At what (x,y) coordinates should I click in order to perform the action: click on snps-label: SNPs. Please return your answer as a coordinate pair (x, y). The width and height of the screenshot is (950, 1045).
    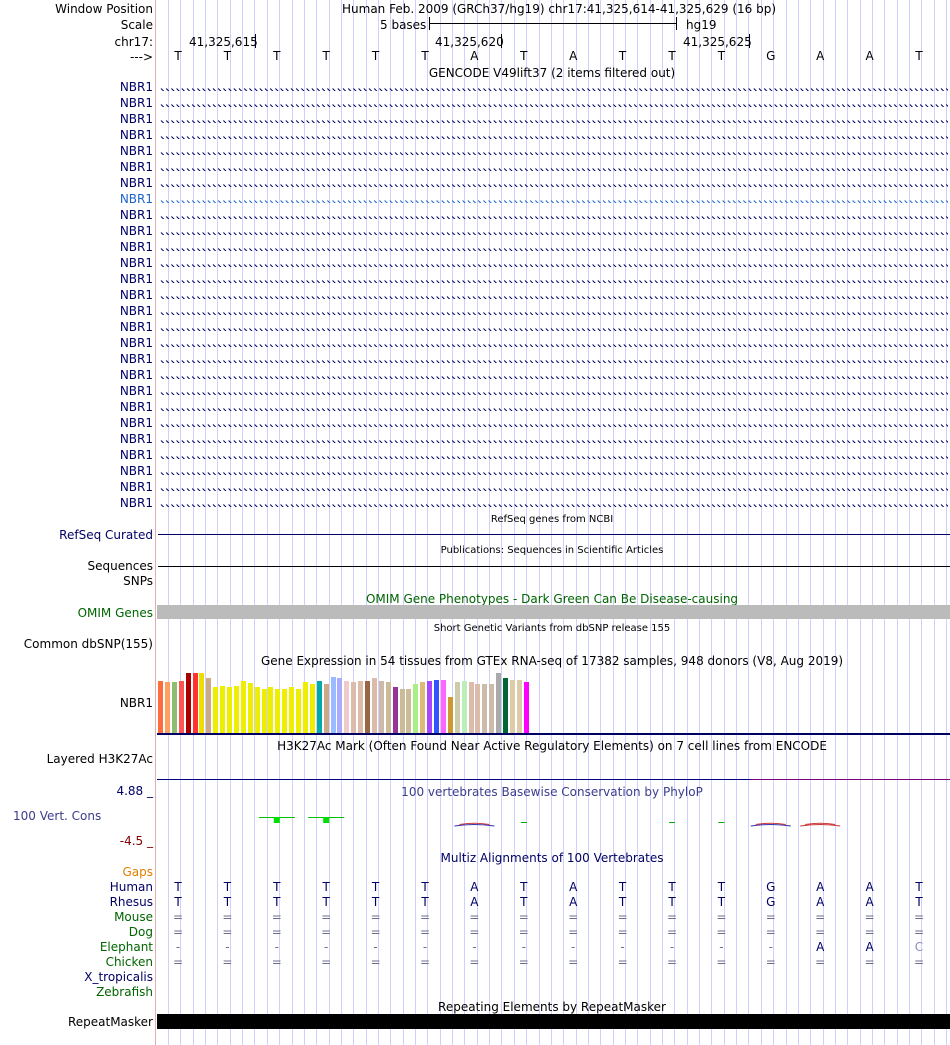
    Looking at the image, I should click on (138, 581).